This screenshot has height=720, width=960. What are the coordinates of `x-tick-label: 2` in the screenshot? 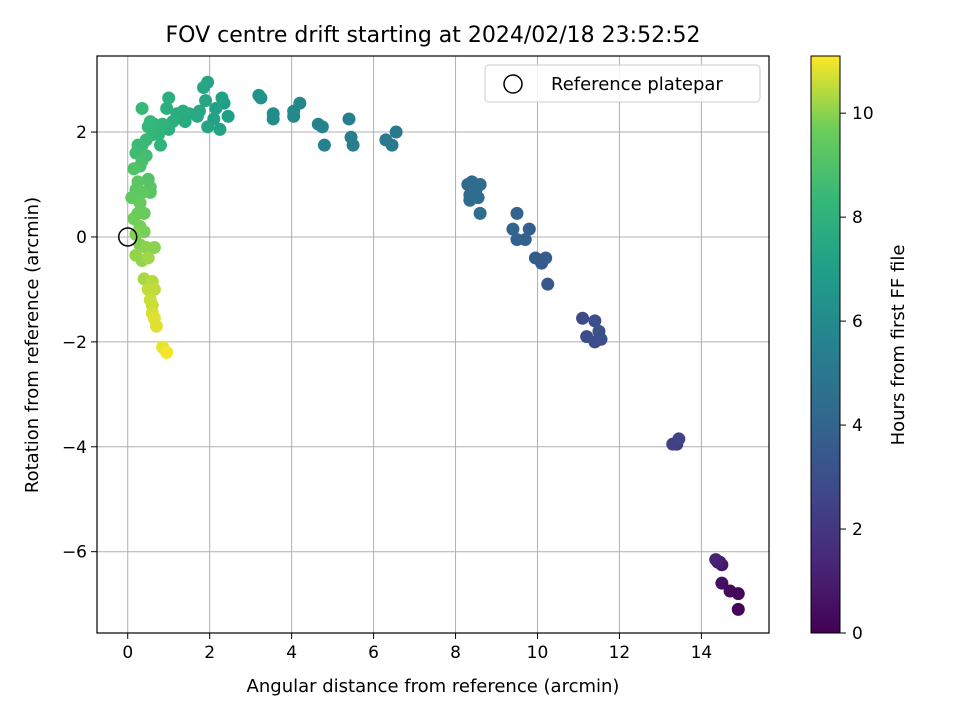 It's located at (209, 653).